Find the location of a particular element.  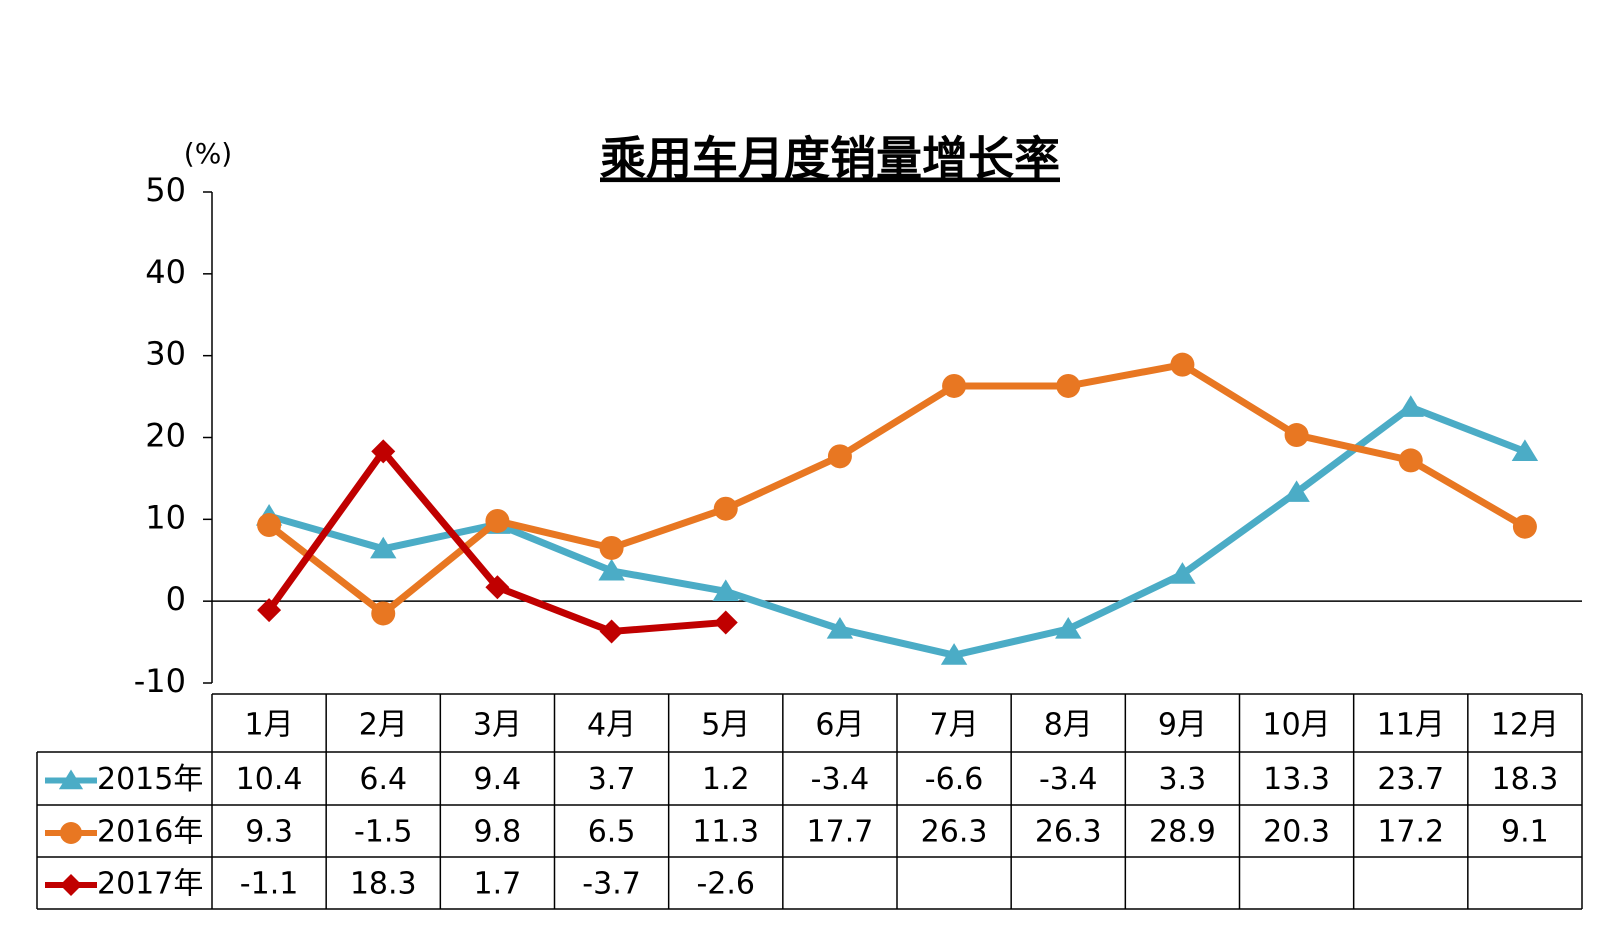

x-tick-label: 7月 is located at coordinates (954, 725).